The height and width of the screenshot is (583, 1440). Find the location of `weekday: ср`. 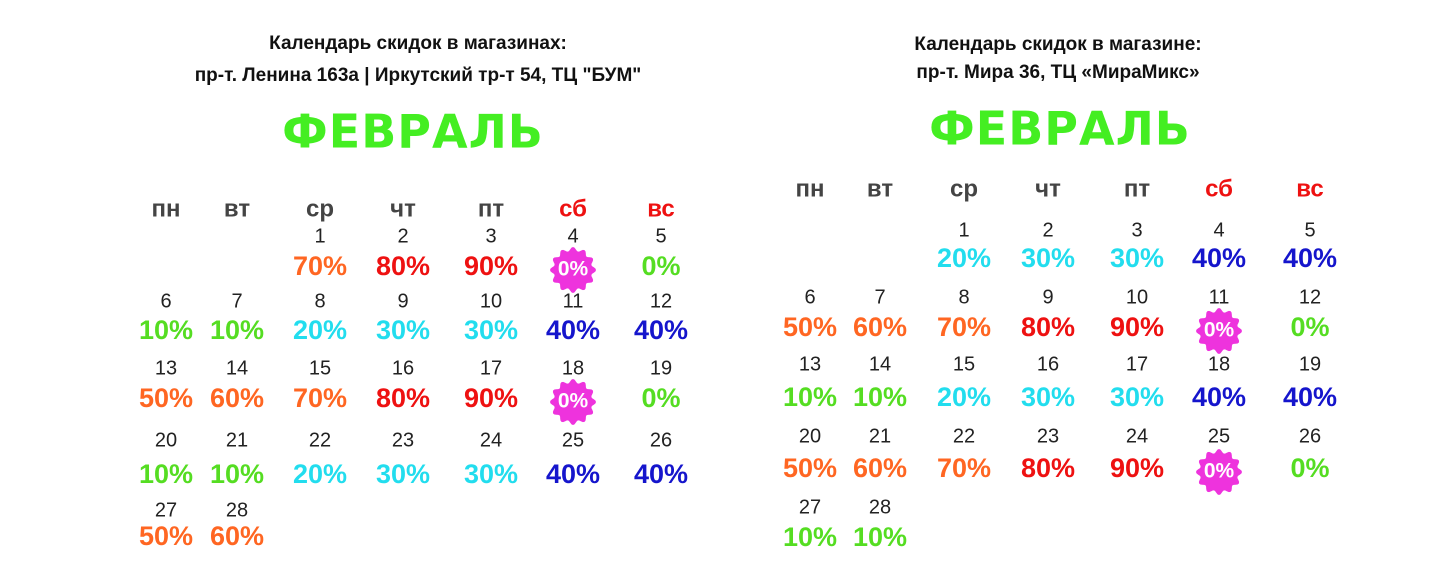

weekday: ср is located at coordinates (964, 188).